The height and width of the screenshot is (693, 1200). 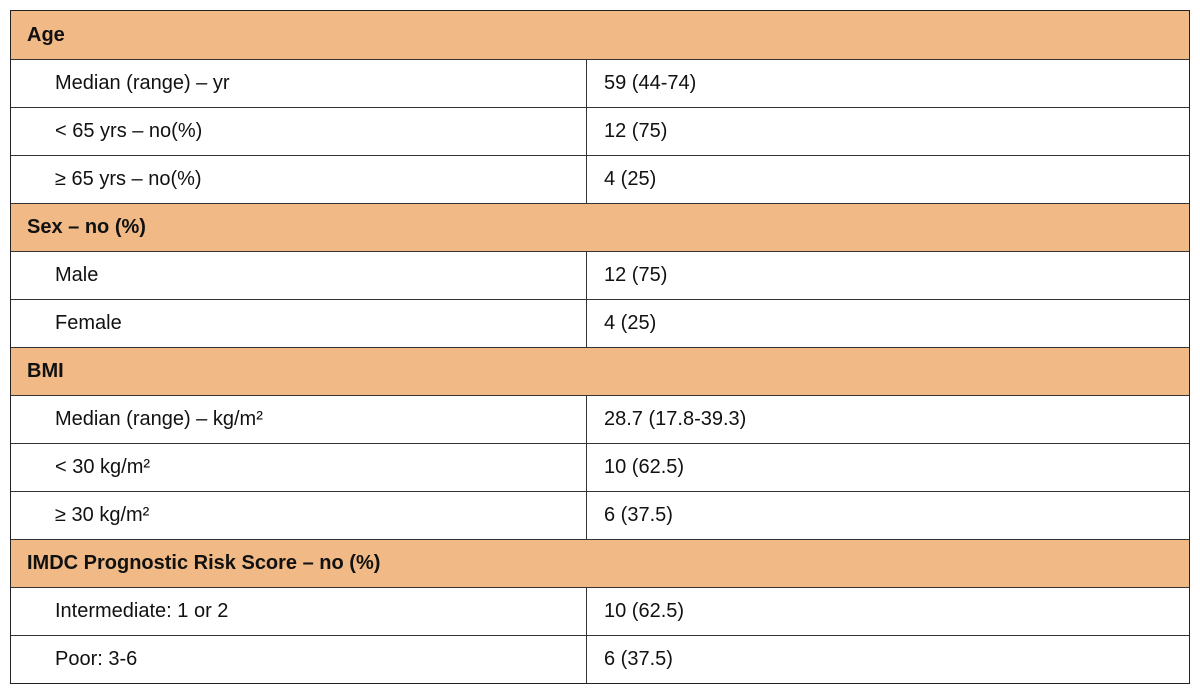 I want to click on row-label: Median (range) – kg/m², so click(x=299, y=419).